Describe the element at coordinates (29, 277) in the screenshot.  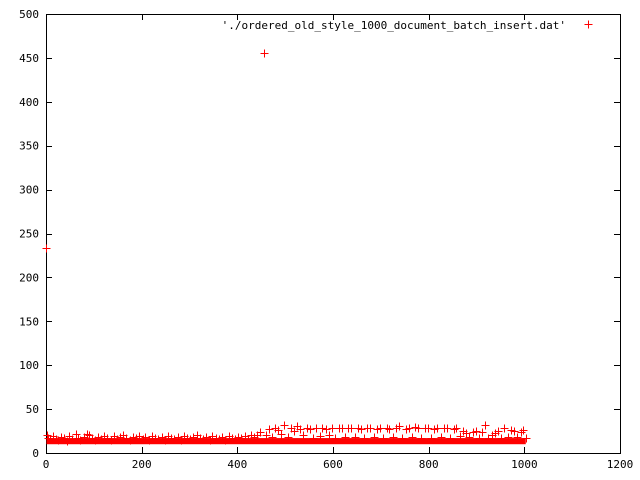
I see `y-tick-label: 200` at that location.